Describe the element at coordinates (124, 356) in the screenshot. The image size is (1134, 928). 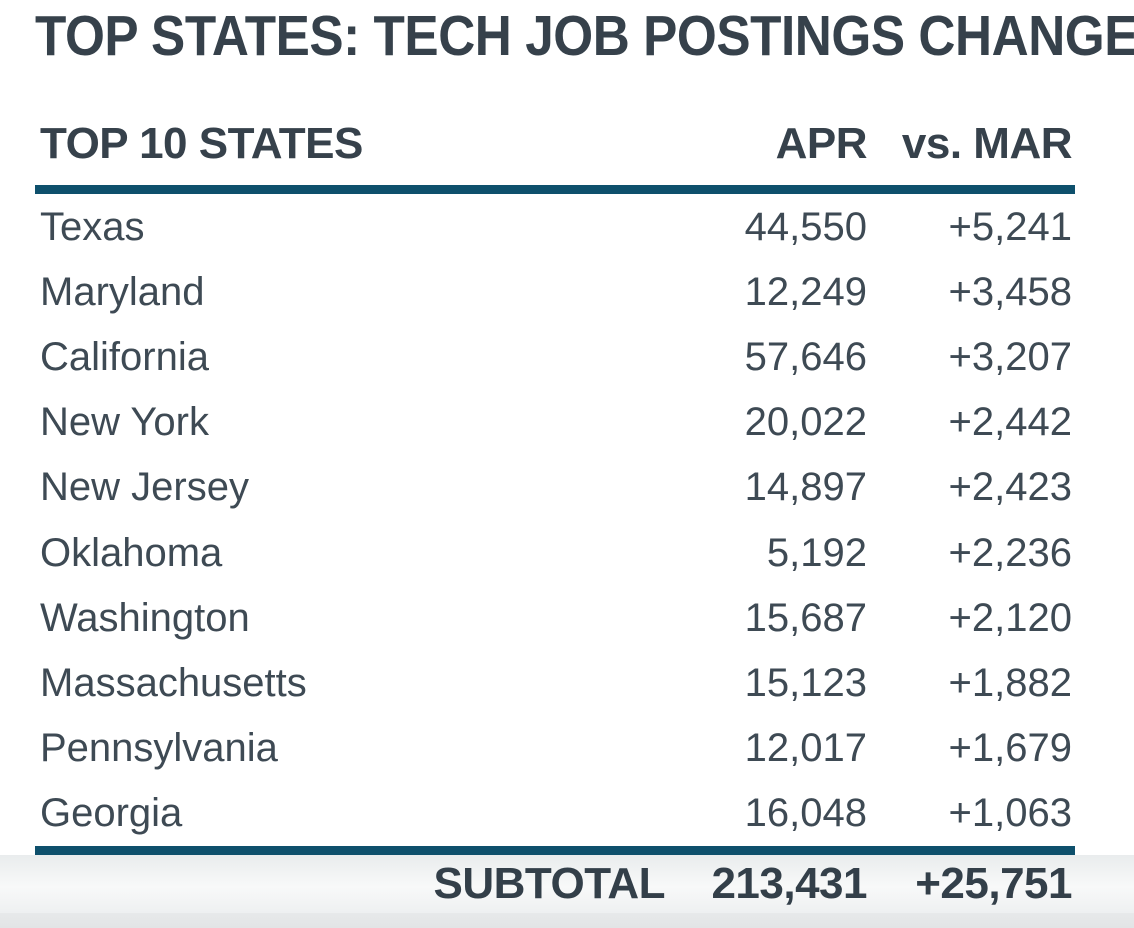
I see `state-name: California` at that location.